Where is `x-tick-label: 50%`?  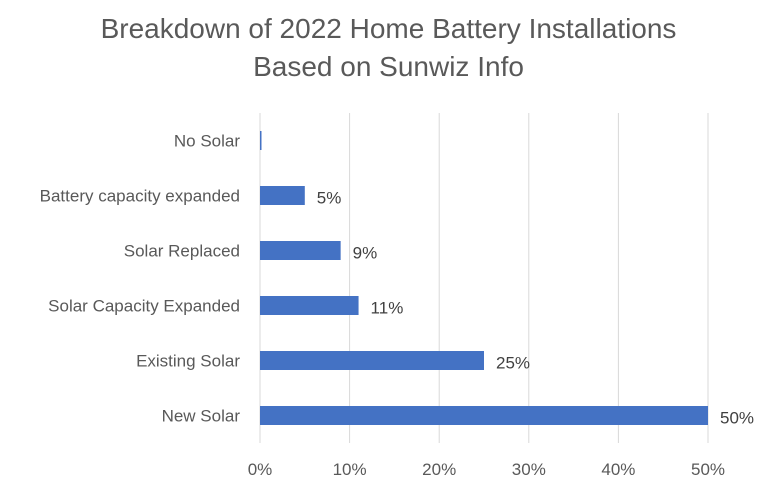
x-tick-label: 50% is located at coordinates (708, 469).